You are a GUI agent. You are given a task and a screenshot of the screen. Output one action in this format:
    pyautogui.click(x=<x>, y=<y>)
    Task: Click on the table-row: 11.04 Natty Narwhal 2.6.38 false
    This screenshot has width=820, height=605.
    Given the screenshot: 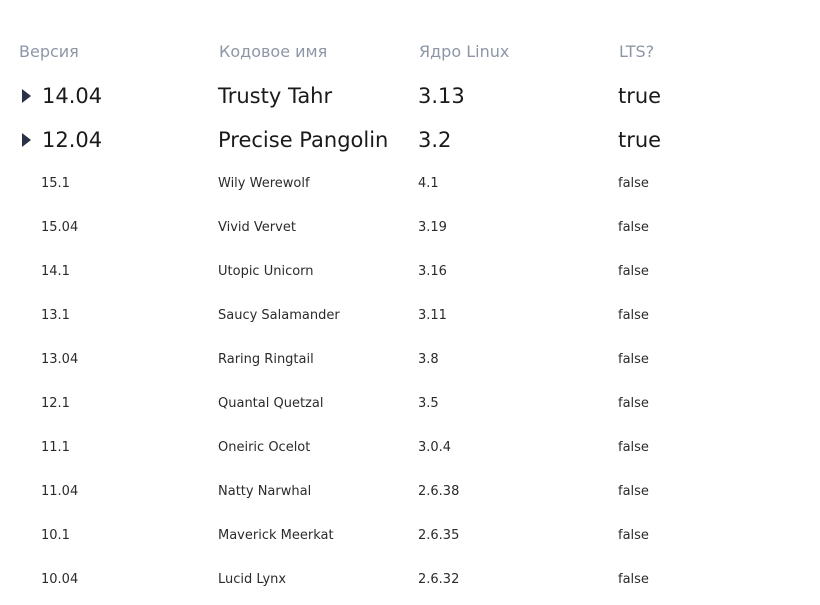 What is the action you would take?
    pyautogui.click(x=410, y=492)
    